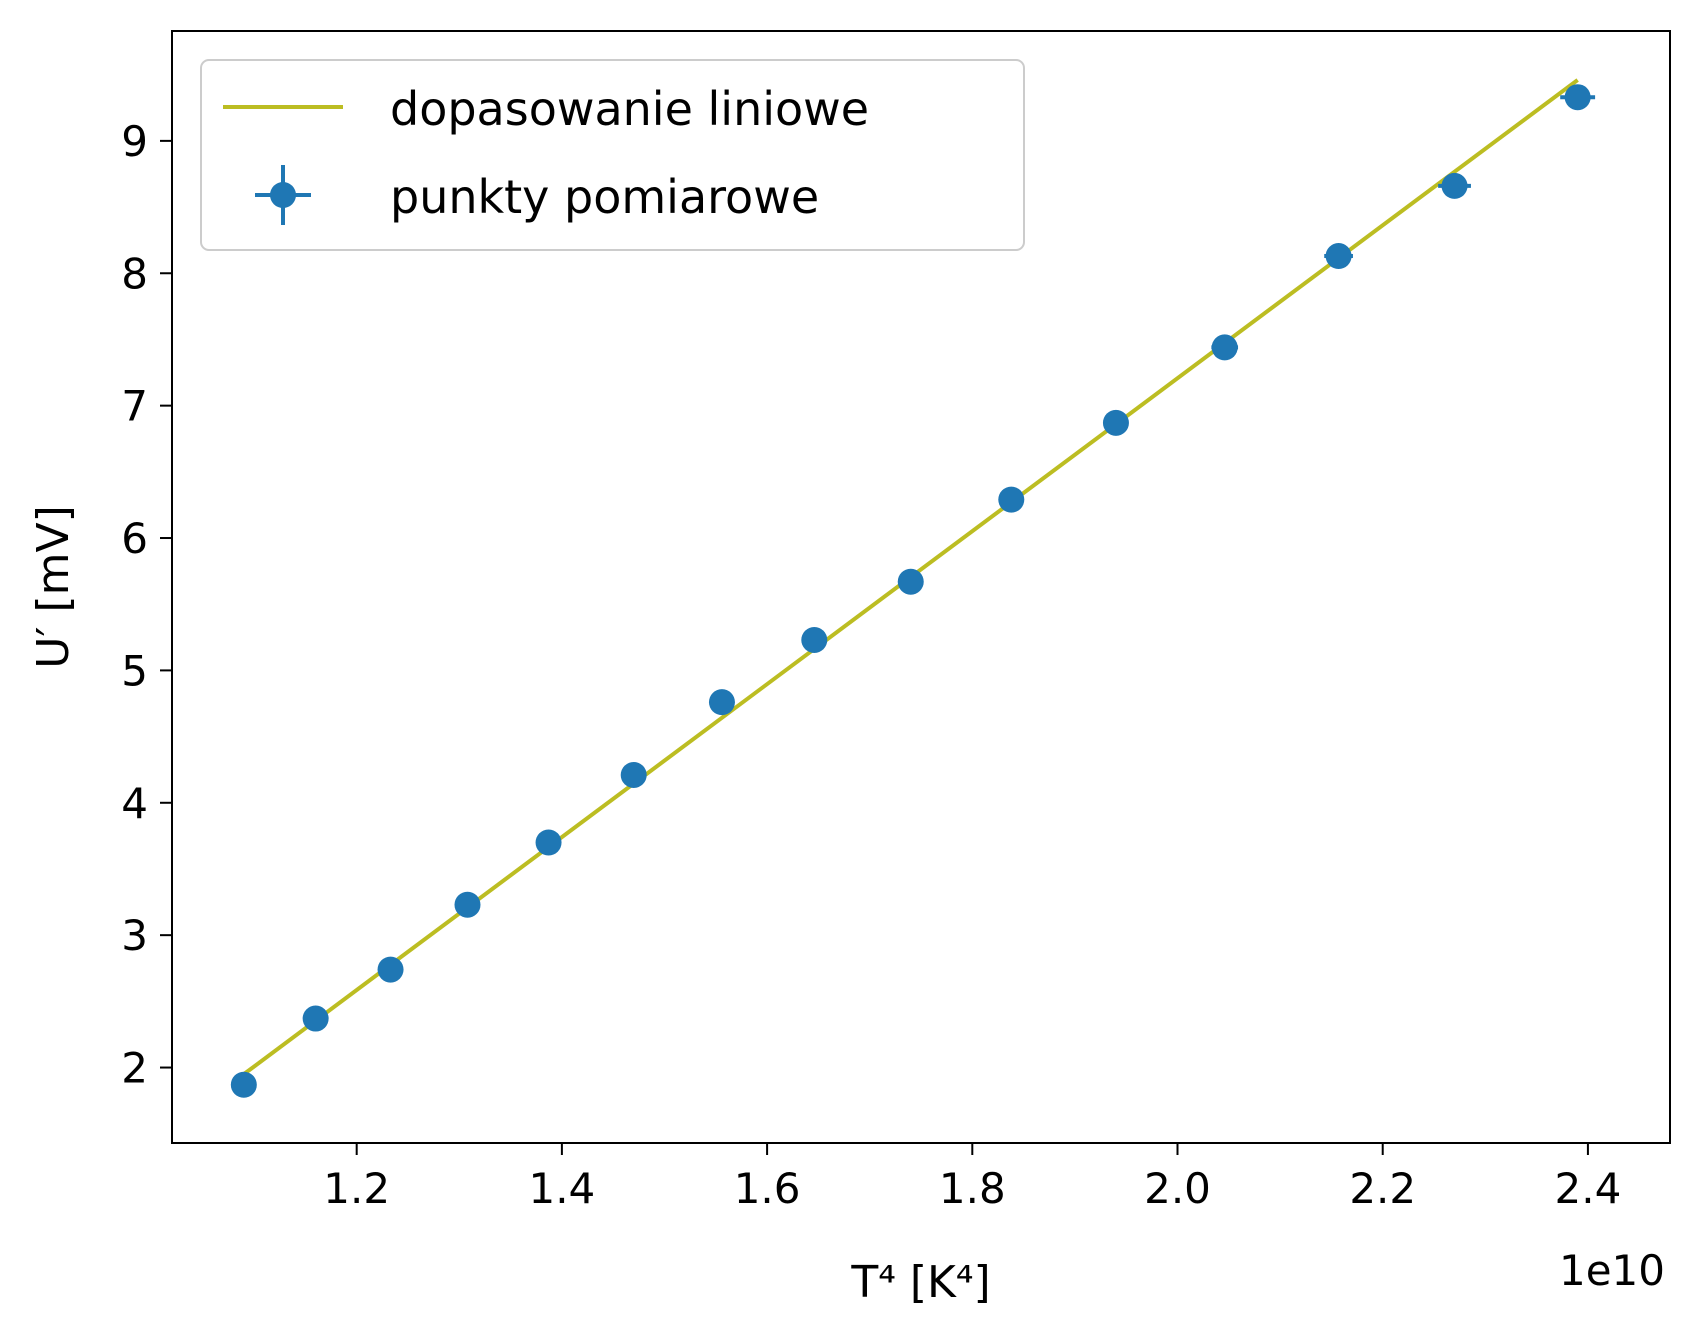 This screenshot has width=1689, height=1336. What do you see at coordinates (767, 1188) in the screenshot?
I see `x-tick-label: 1.6` at bounding box center [767, 1188].